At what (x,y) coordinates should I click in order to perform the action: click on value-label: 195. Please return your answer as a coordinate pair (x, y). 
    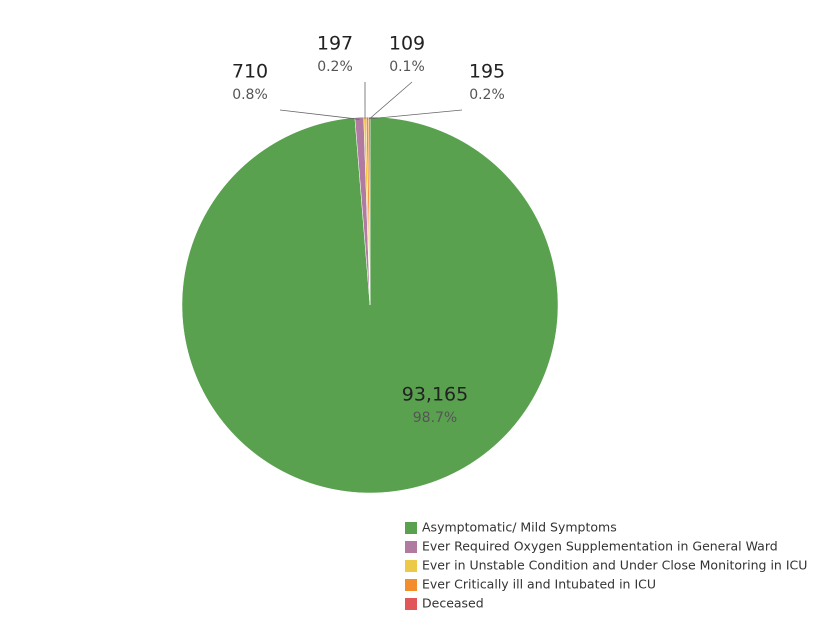
    Looking at the image, I should click on (487, 72).